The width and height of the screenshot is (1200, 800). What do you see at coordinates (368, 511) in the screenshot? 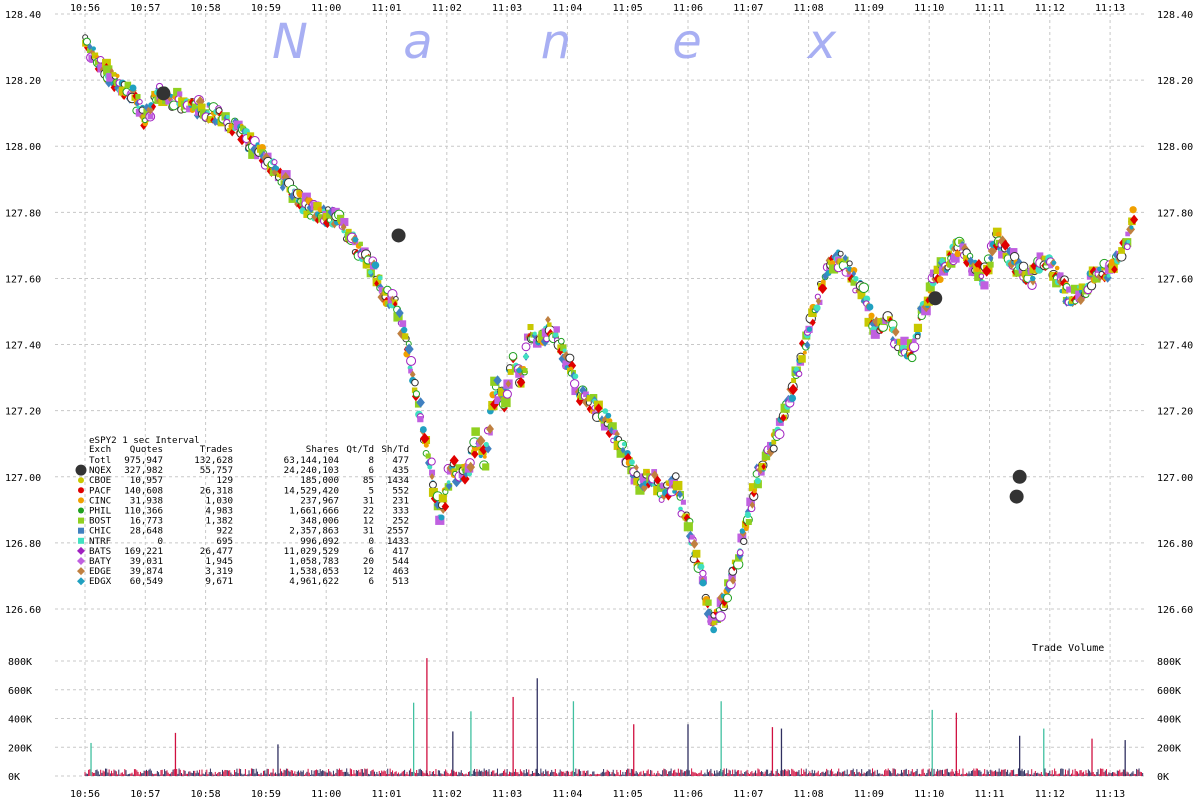
I see `legend-cell: 22` at bounding box center [368, 511].